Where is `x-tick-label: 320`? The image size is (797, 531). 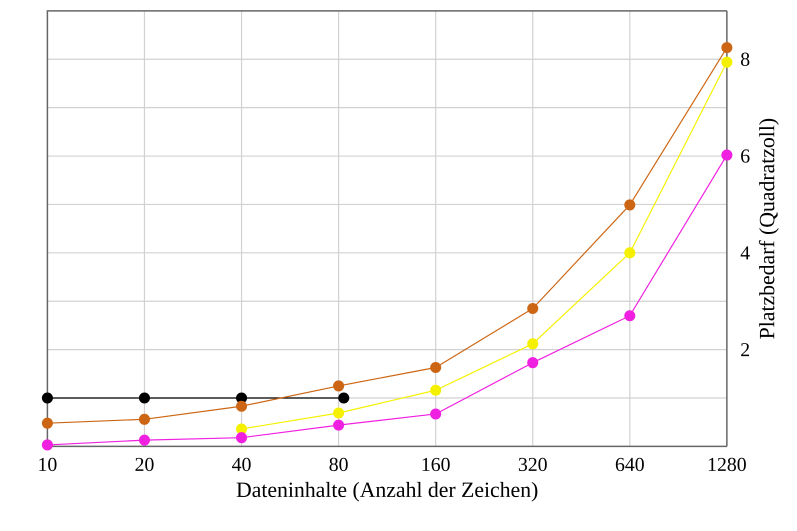 x-tick-label: 320 is located at coordinates (532, 464).